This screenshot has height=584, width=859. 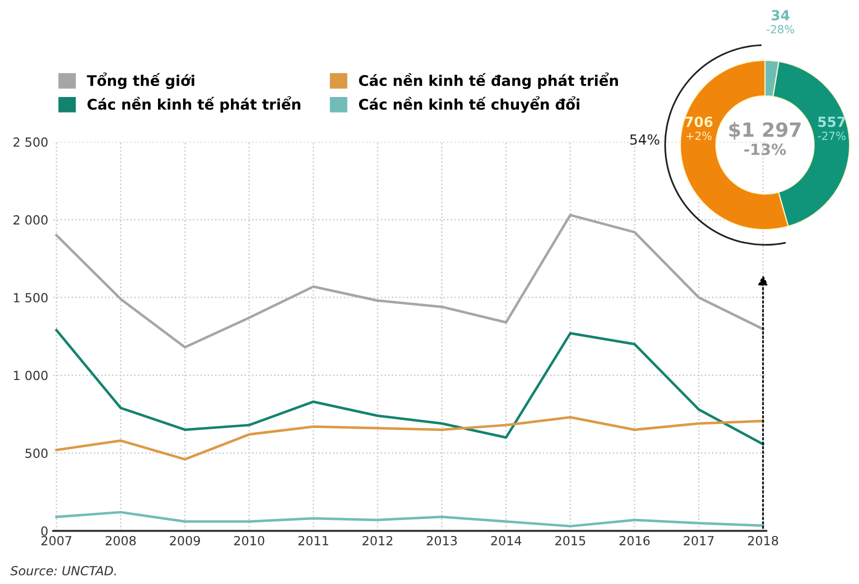 I want to click on data-label: 706, so click(x=699, y=122).